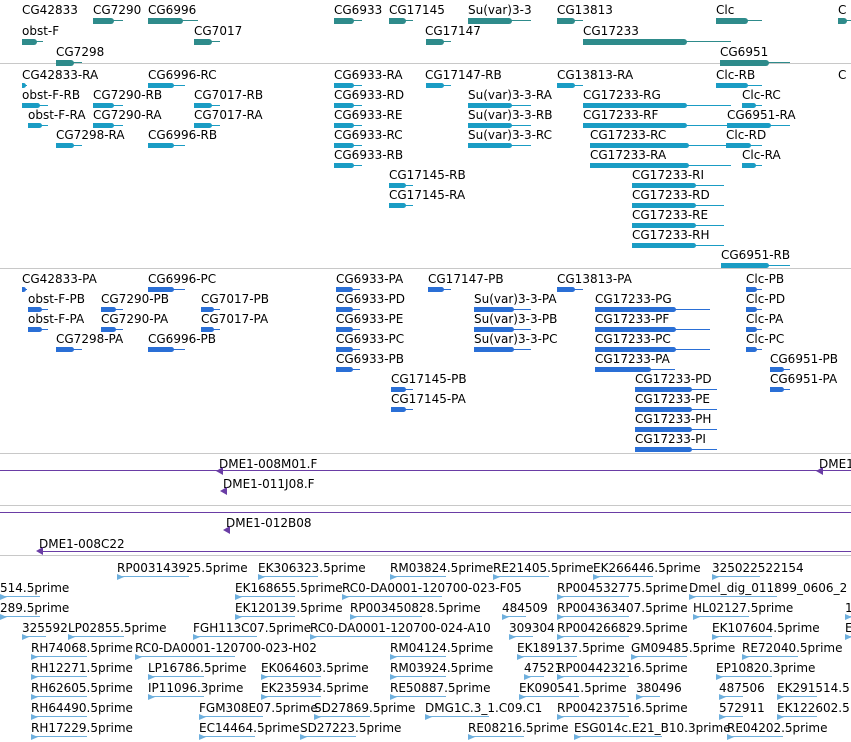 The image size is (851, 742). What do you see at coordinates (249, 728) in the screenshot?
I see `est-label: EC14464.5prime` at bounding box center [249, 728].